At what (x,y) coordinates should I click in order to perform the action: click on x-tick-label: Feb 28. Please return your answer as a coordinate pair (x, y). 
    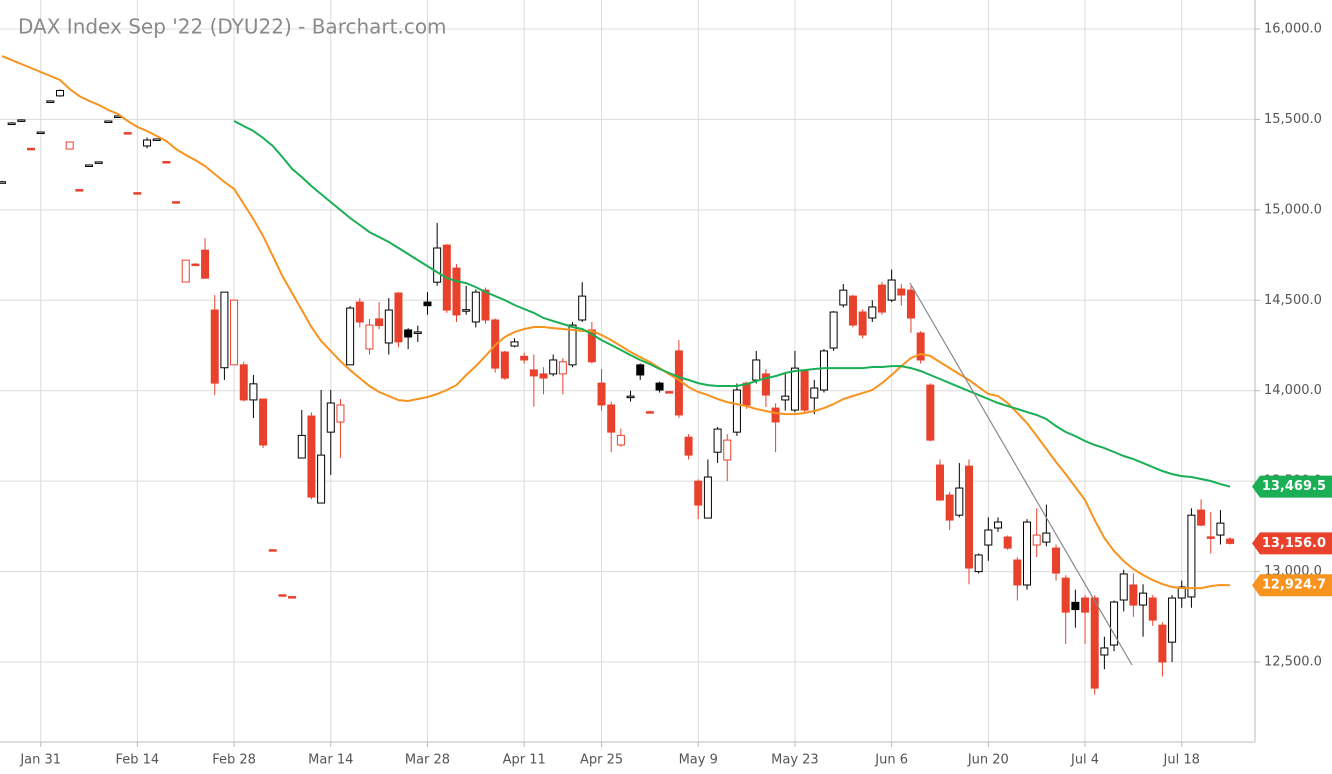
    Looking at the image, I should click on (234, 760).